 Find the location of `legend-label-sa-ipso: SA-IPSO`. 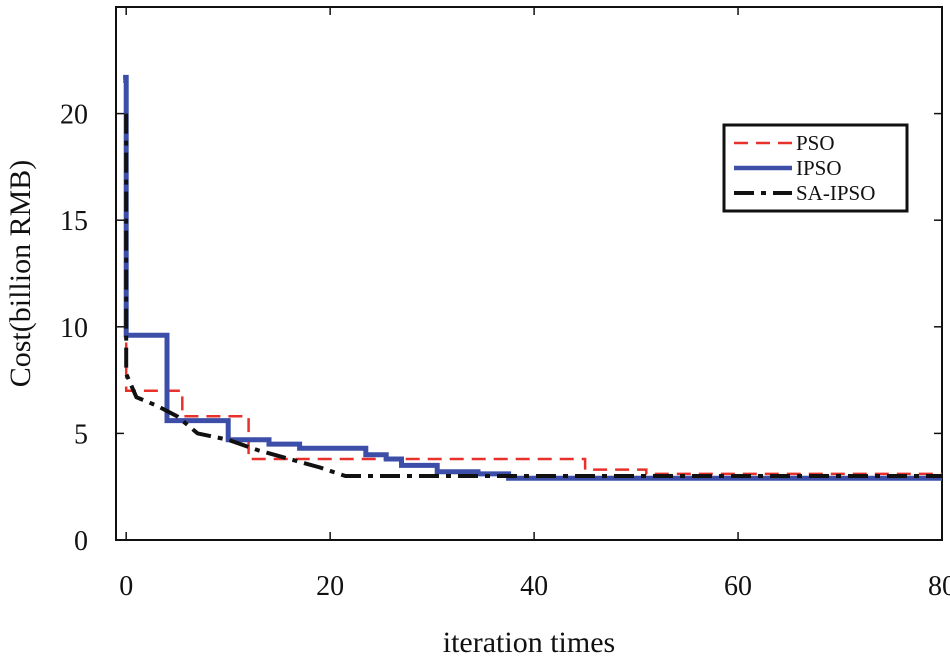

legend-label-sa-ipso: SA-IPSO is located at coordinates (835, 193).